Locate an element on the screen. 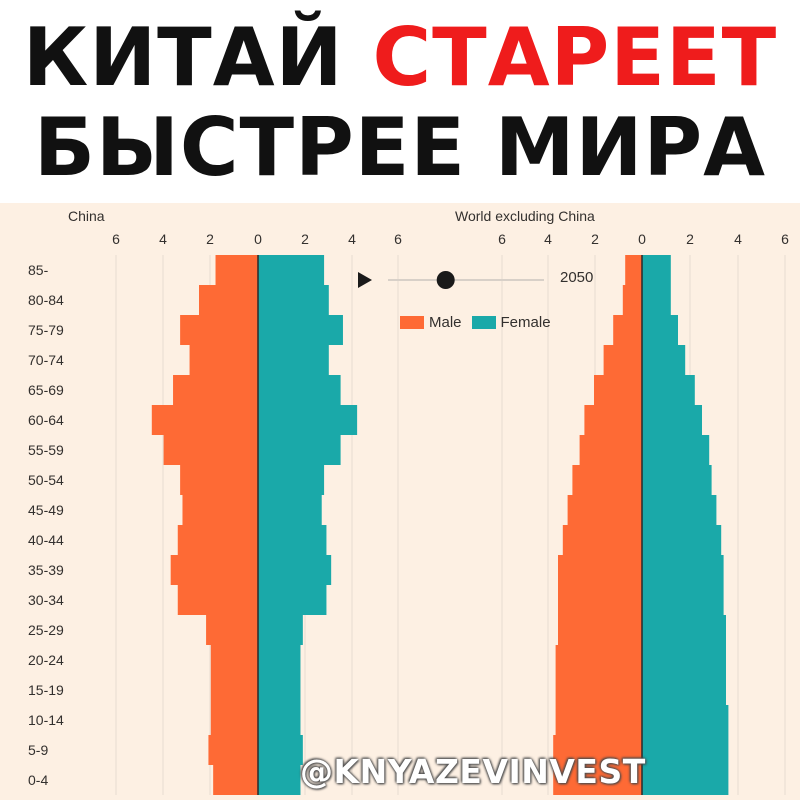 This screenshot has width=800, height=800. legend-item-male: Male is located at coordinates (431, 322).